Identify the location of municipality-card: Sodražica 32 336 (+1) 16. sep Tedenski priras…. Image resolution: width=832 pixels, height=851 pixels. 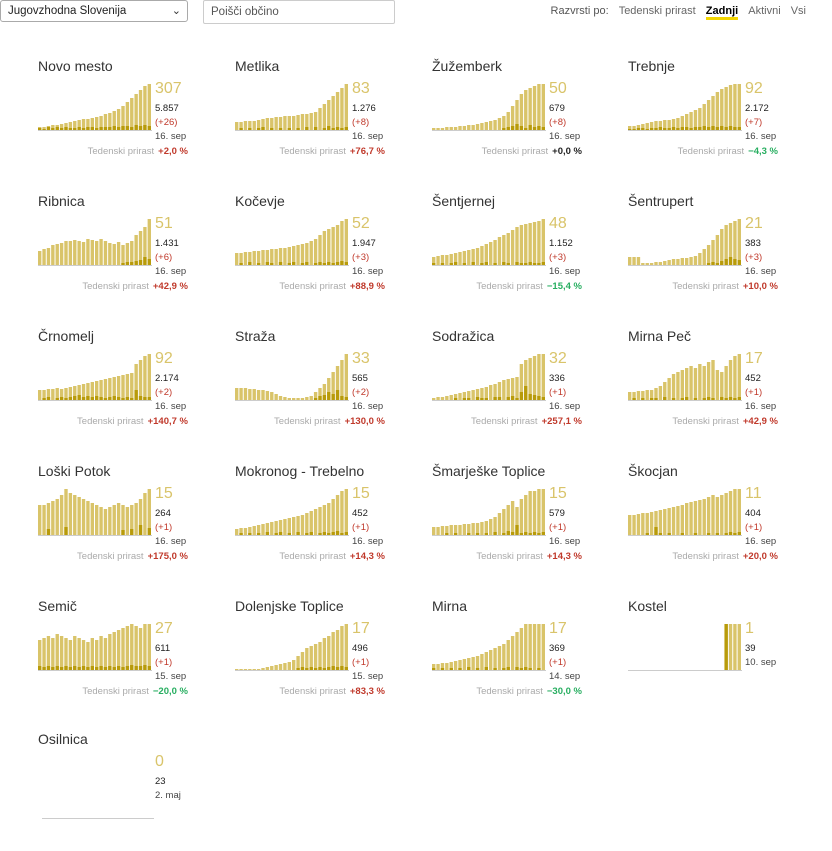
(522, 388).